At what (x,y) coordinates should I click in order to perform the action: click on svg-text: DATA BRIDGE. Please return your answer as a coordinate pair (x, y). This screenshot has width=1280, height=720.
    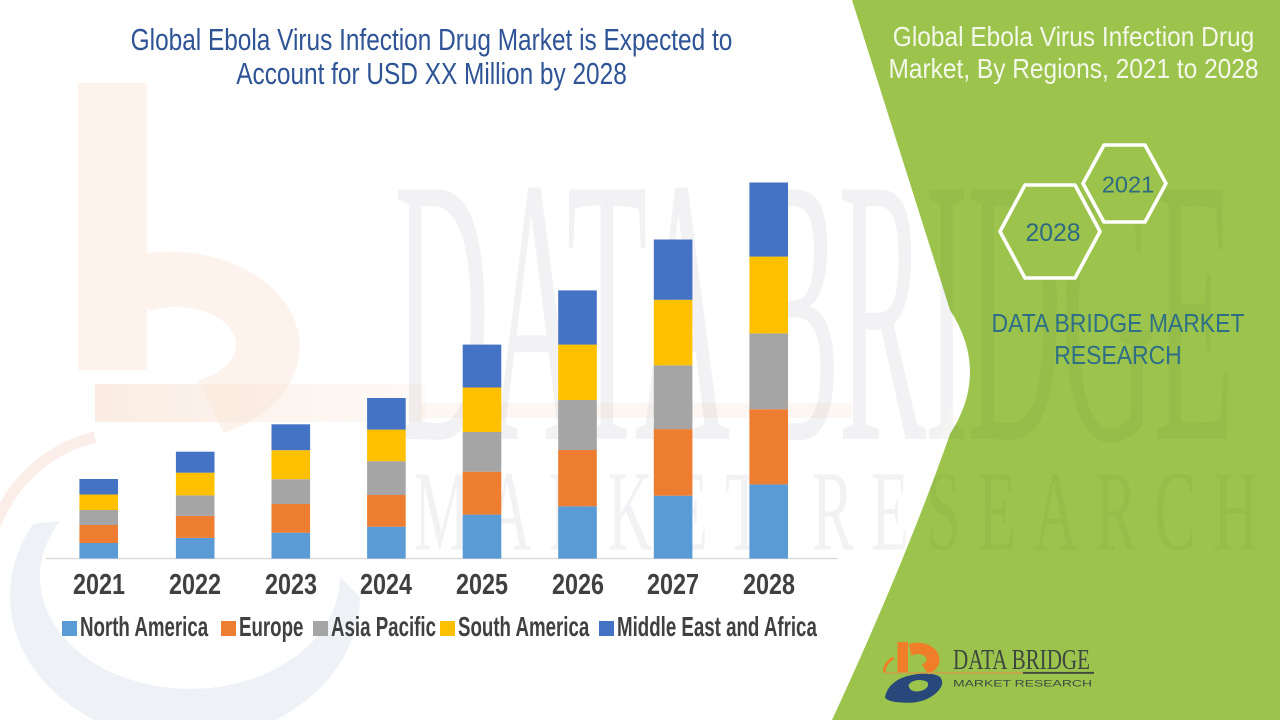
    Looking at the image, I should click on (1021, 660).